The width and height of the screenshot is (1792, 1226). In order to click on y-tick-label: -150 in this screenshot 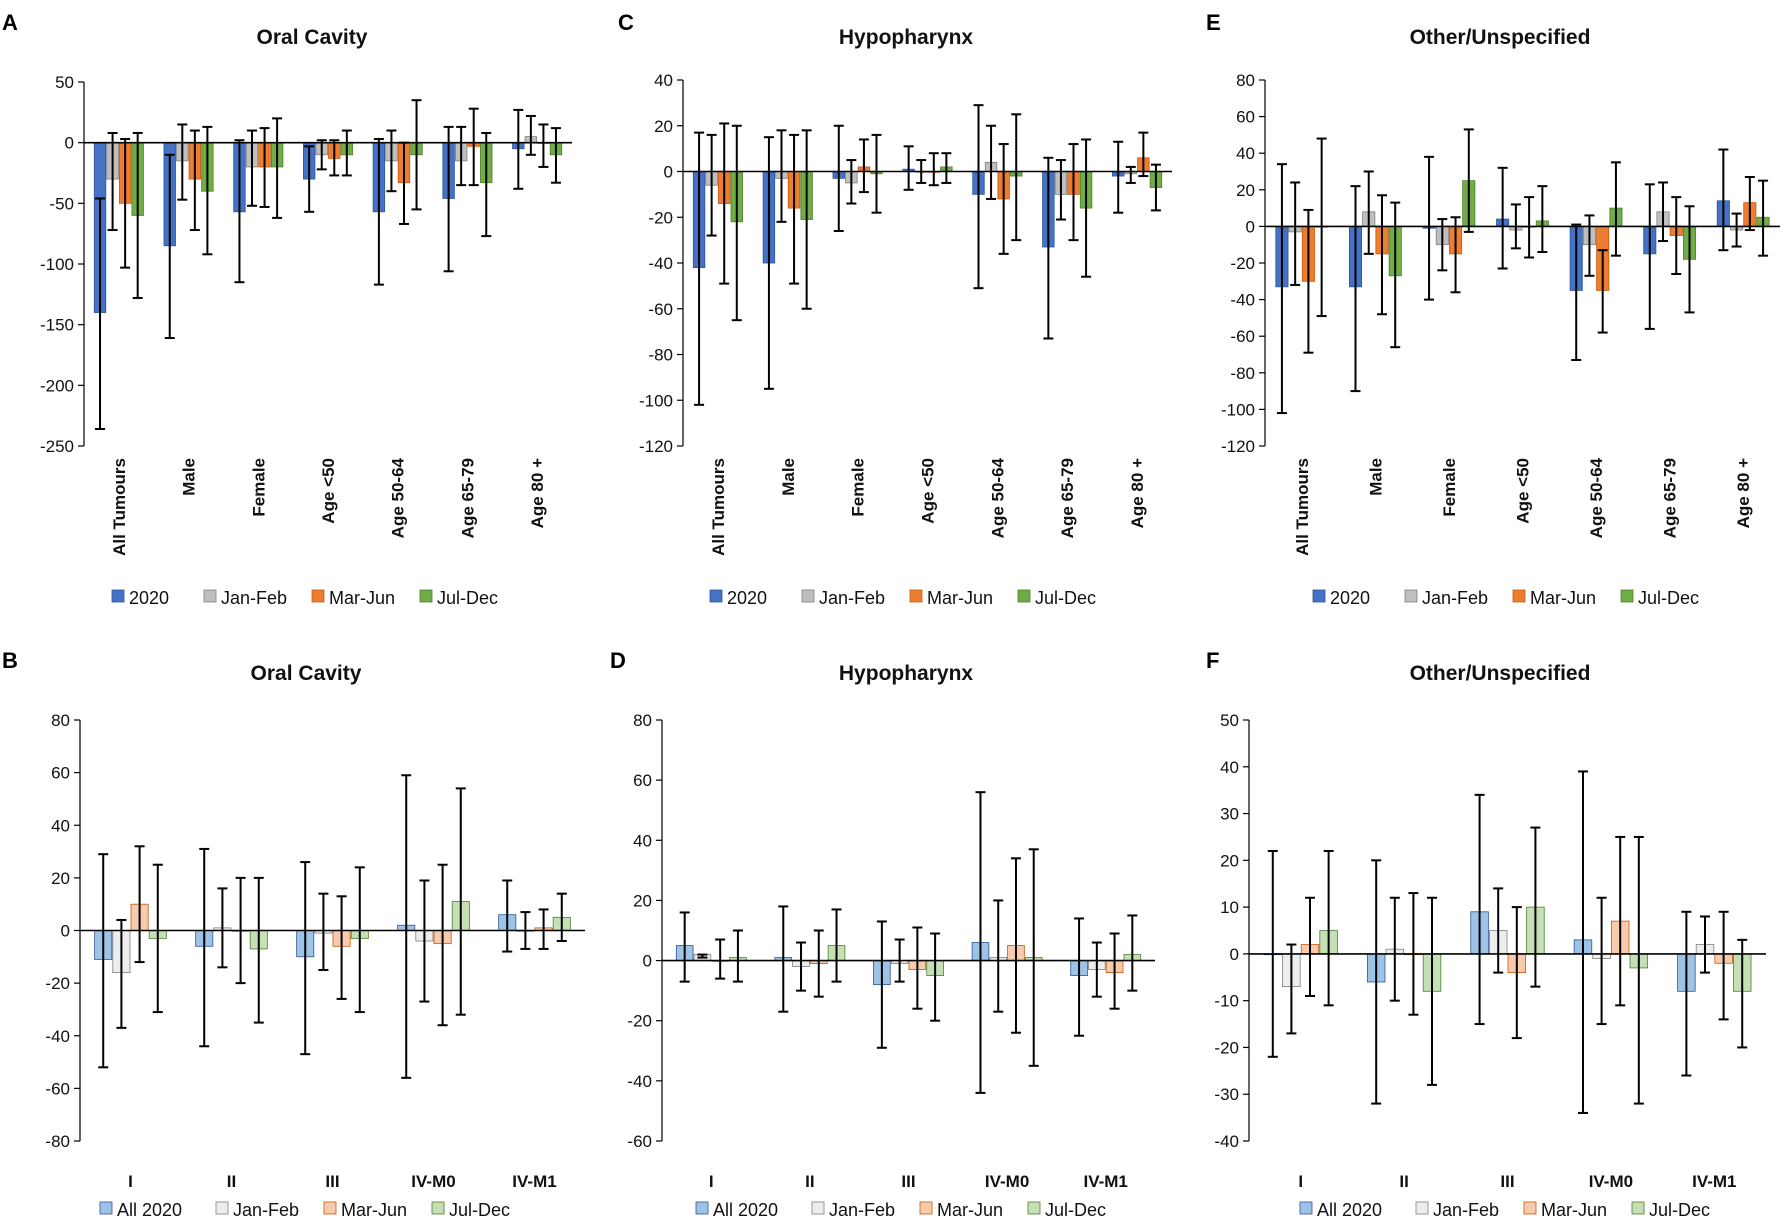, I will do `click(57, 325)`.